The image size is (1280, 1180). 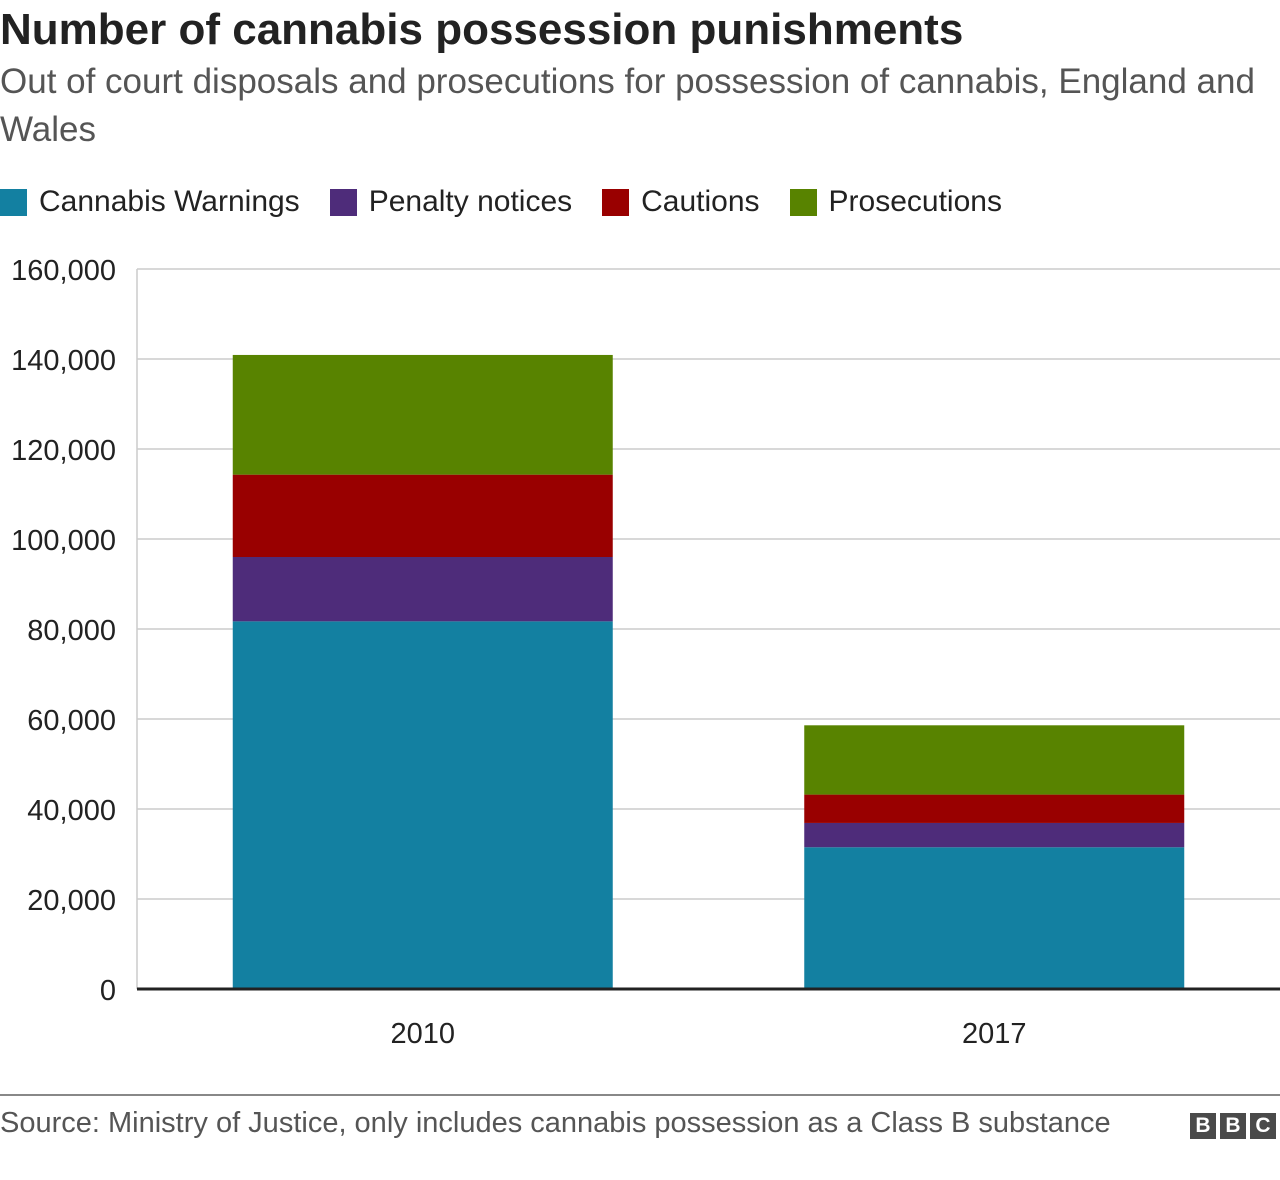 I want to click on x-tick-label: 2010, so click(x=422, y=1034).